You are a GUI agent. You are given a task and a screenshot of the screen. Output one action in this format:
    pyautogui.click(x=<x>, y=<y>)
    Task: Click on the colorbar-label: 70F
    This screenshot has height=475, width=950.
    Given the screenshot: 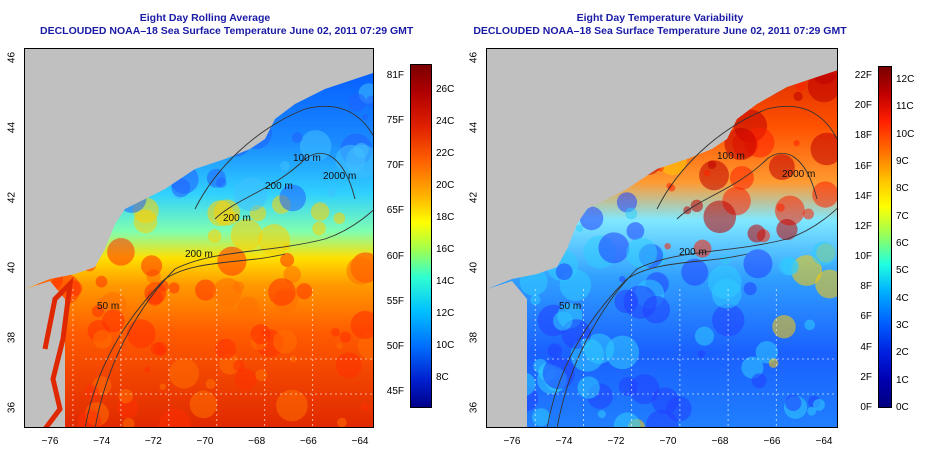 What is the action you would take?
    pyautogui.click(x=395, y=166)
    